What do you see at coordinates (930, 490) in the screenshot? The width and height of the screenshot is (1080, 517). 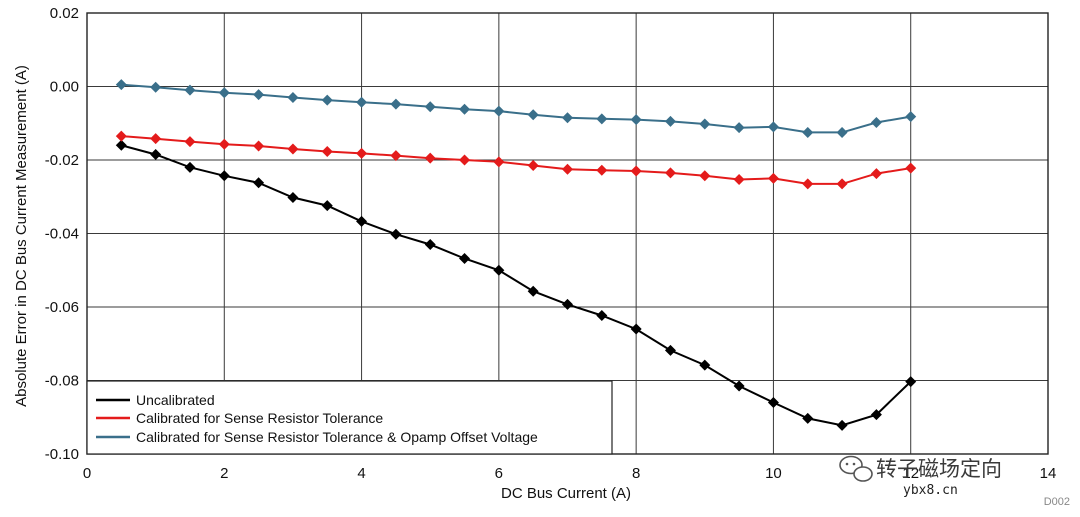 I see `watermark-url: ybx8.cn` at bounding box center [930, 490].